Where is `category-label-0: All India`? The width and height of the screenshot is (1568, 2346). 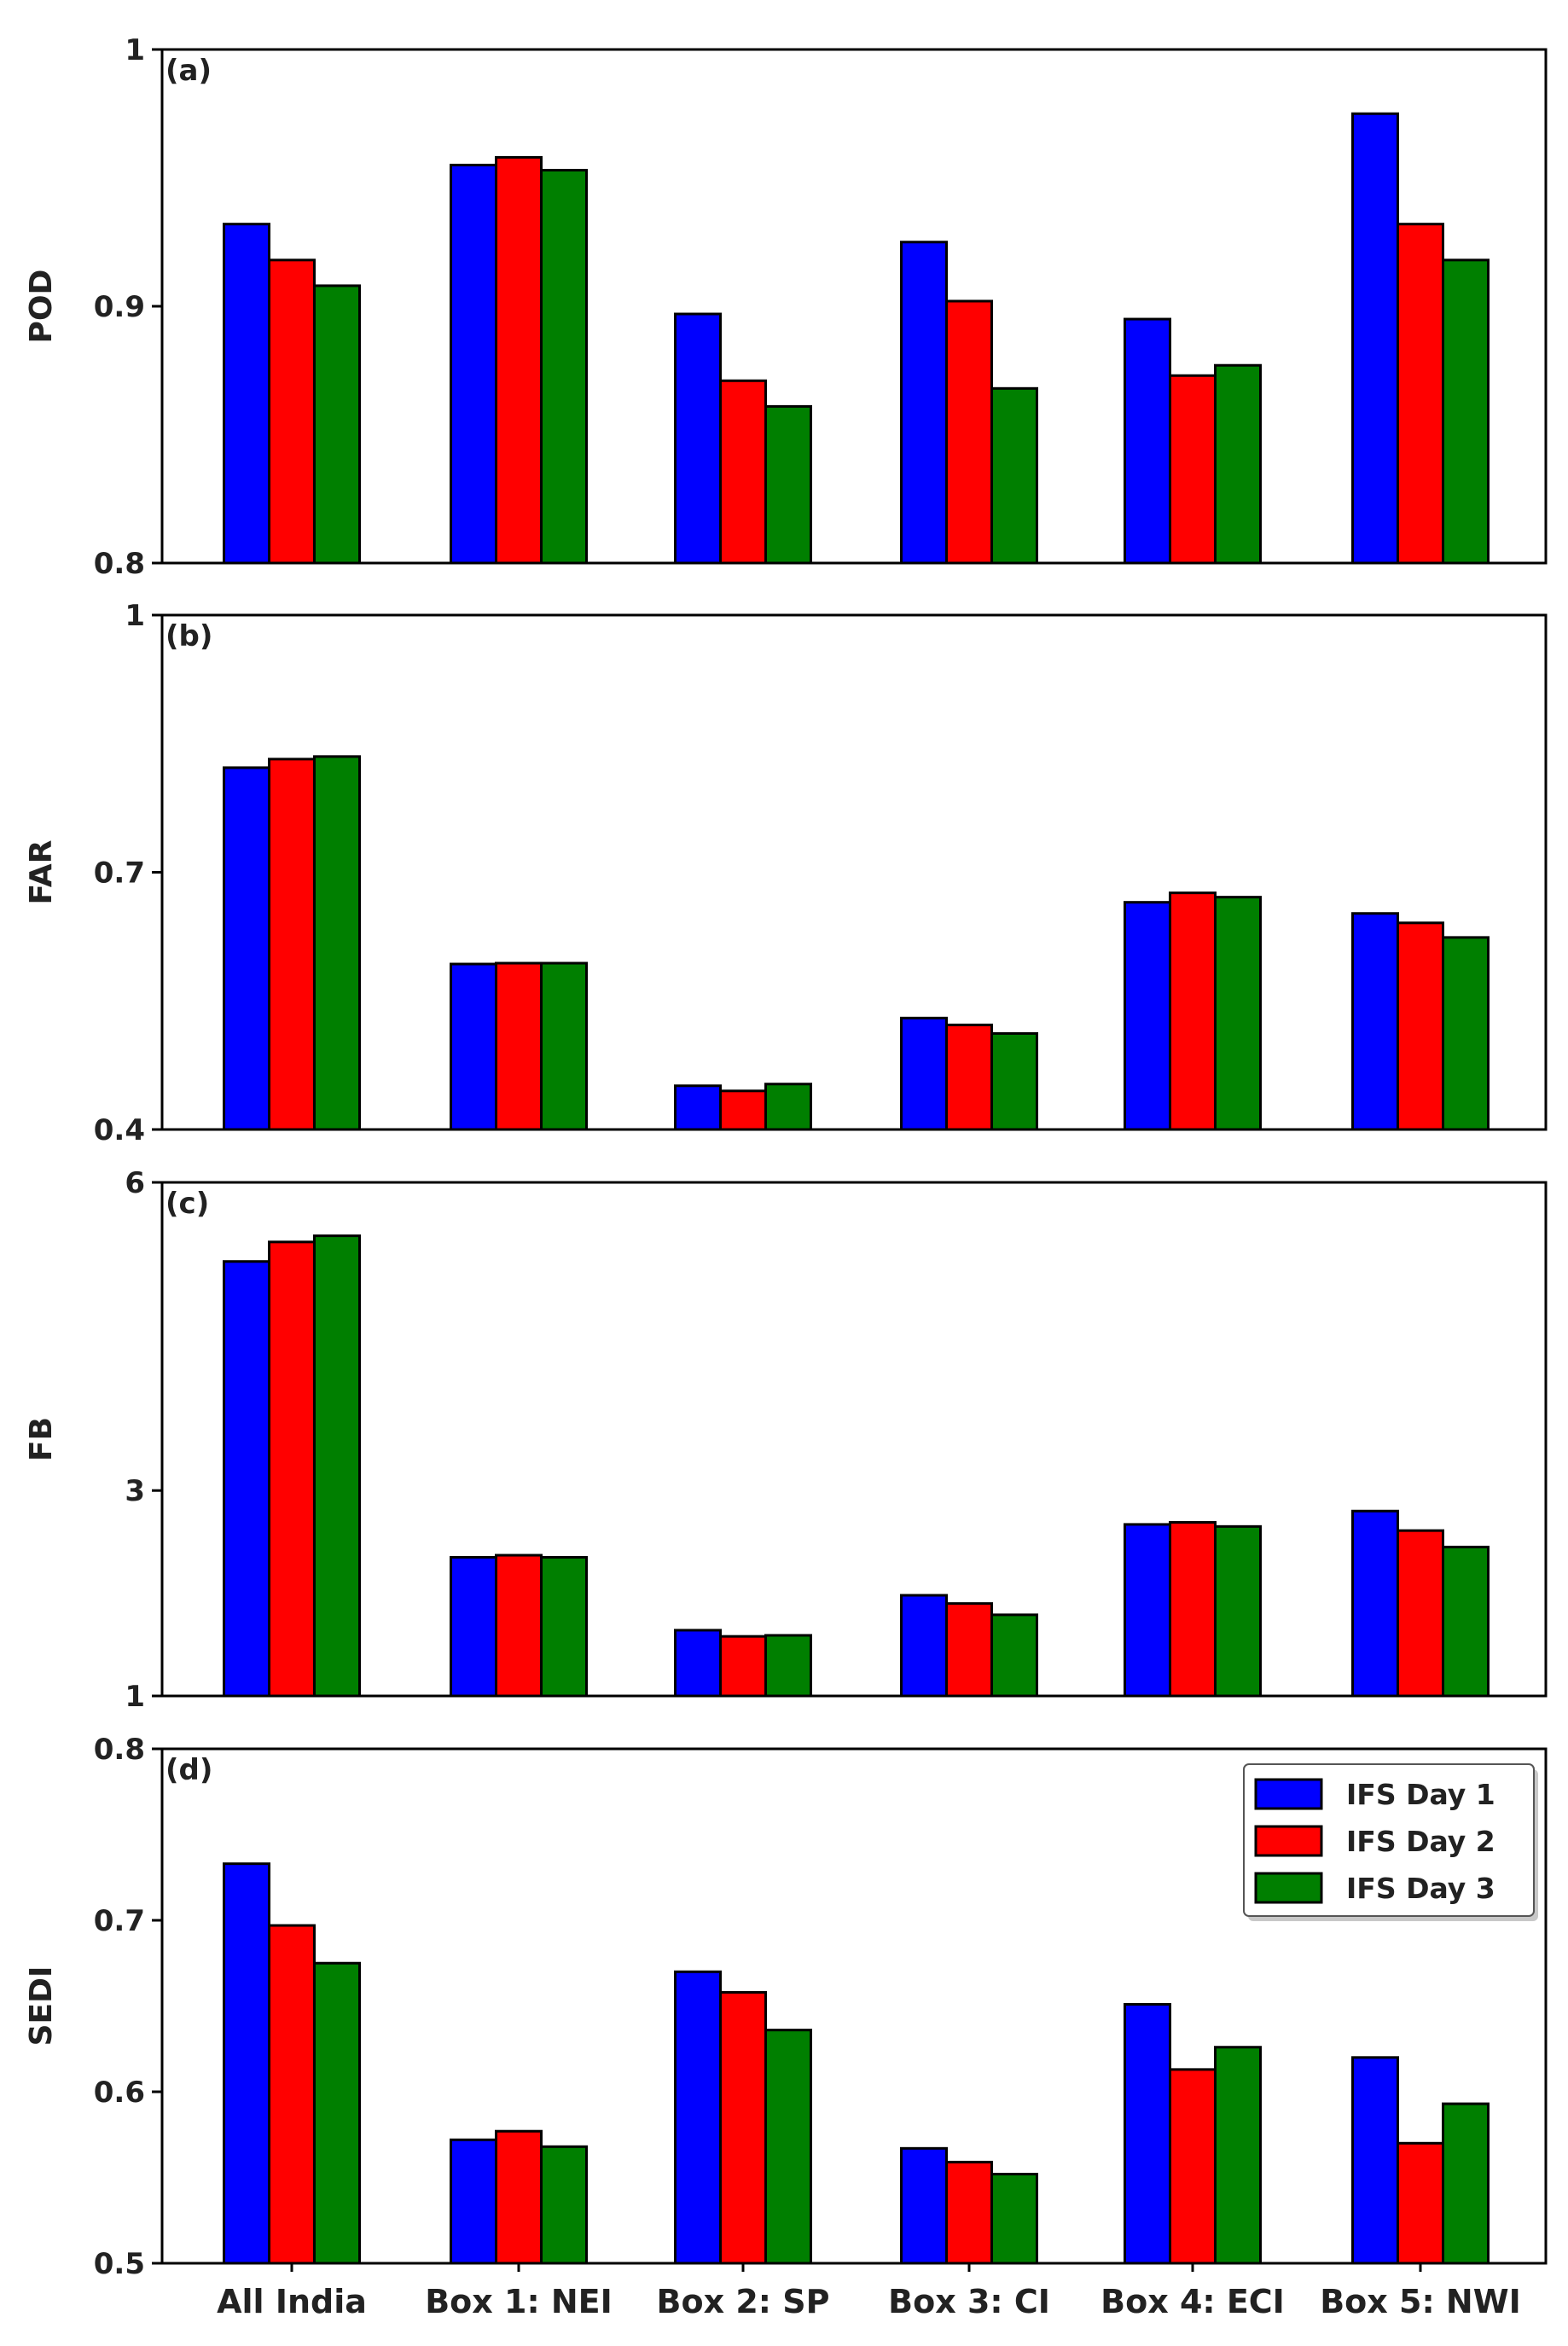
category-label-0: All India is located at coordinates (292, 2301).